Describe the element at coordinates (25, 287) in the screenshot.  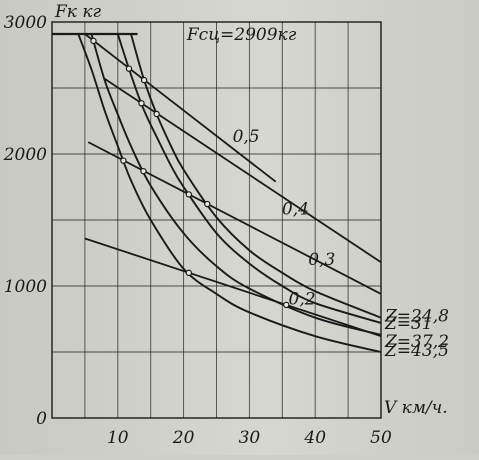
I see `y-tick-label: 1000` at that location.